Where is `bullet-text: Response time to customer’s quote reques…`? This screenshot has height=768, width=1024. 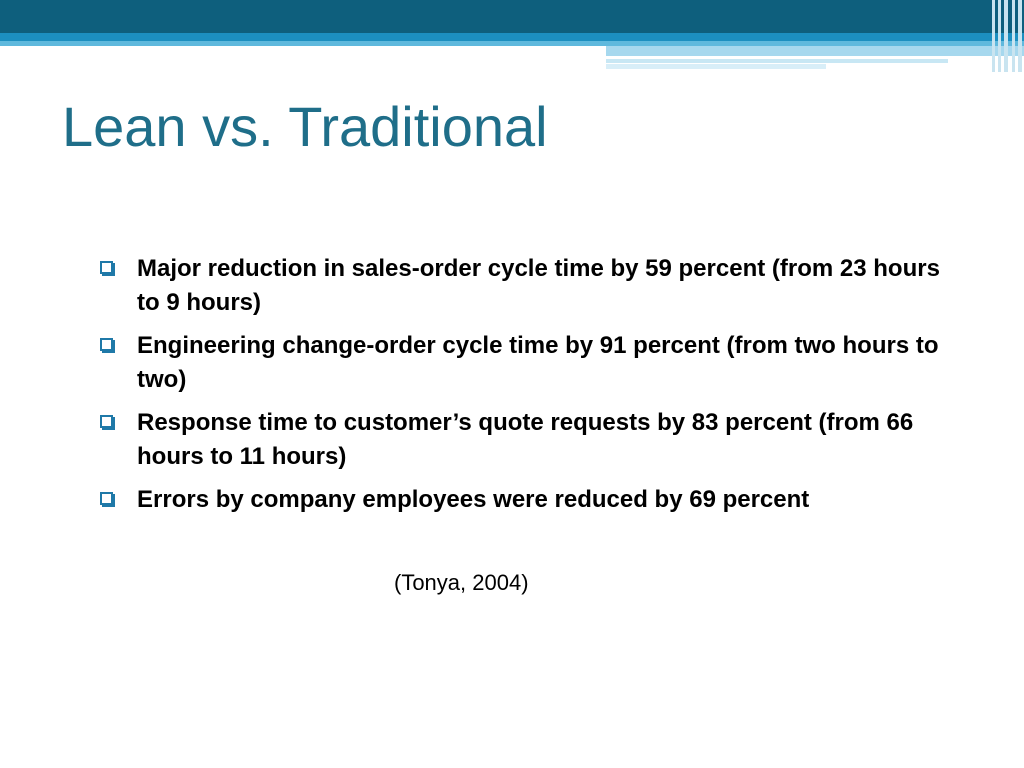
bullet-text: Response time to customer’s quote reques… is located at coordinates (525, 439).